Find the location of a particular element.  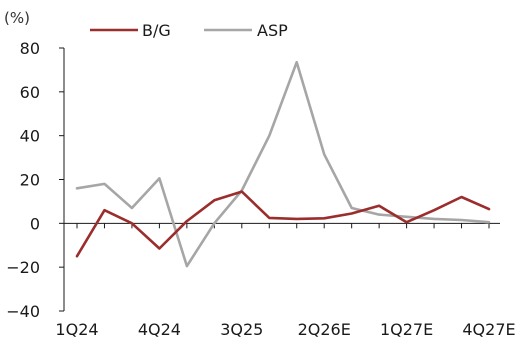

x-tick-label: 2Q26E is located at coordinates (324, 329).